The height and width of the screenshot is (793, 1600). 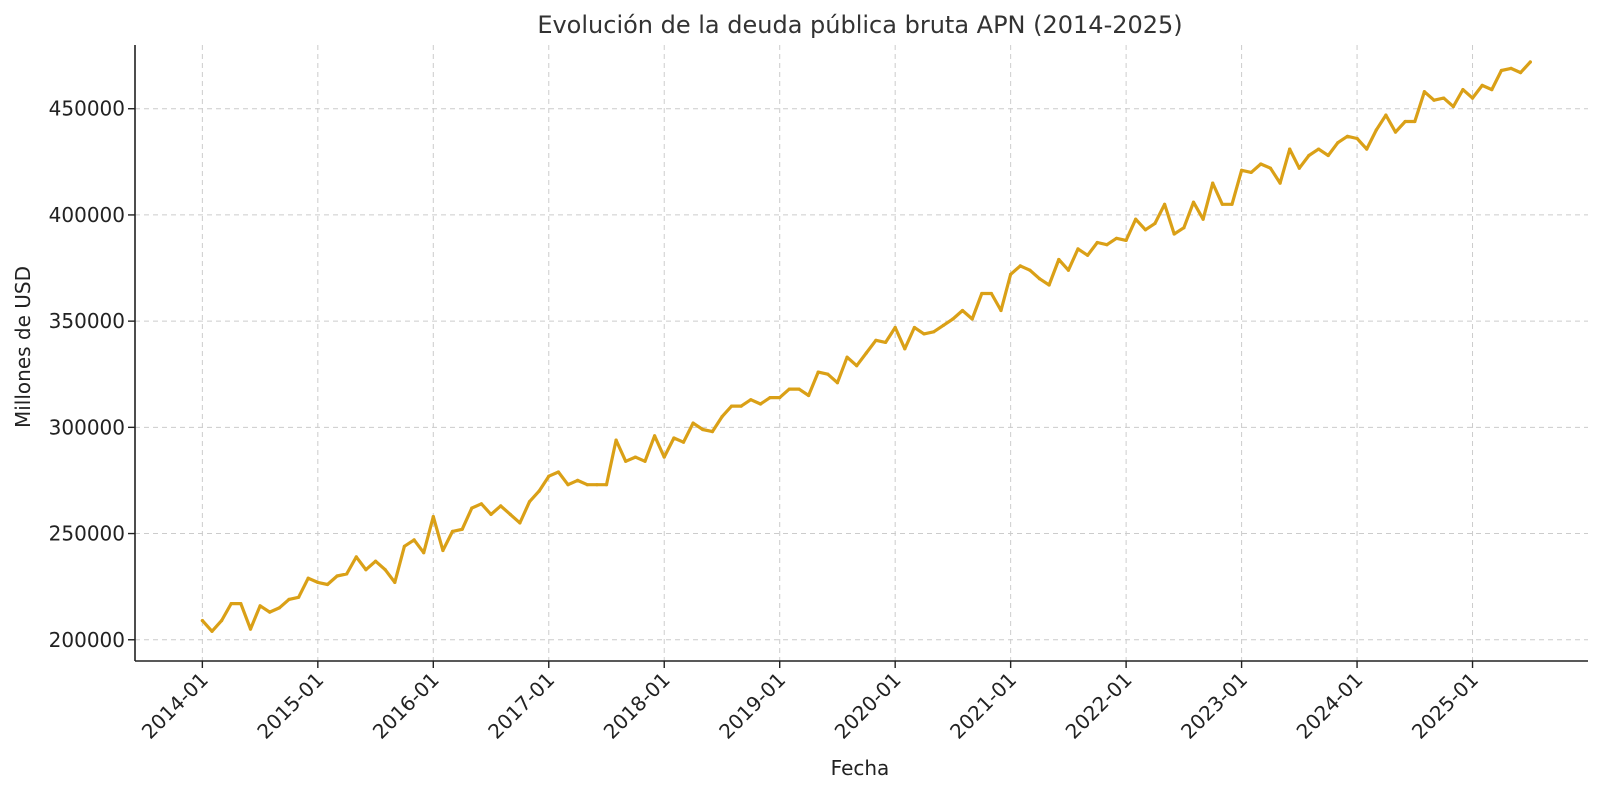 What do you see at coordinates (860, 768) in the screenshot?
I see `x-axis-label: Fecha` at bounding box center [860, 768].